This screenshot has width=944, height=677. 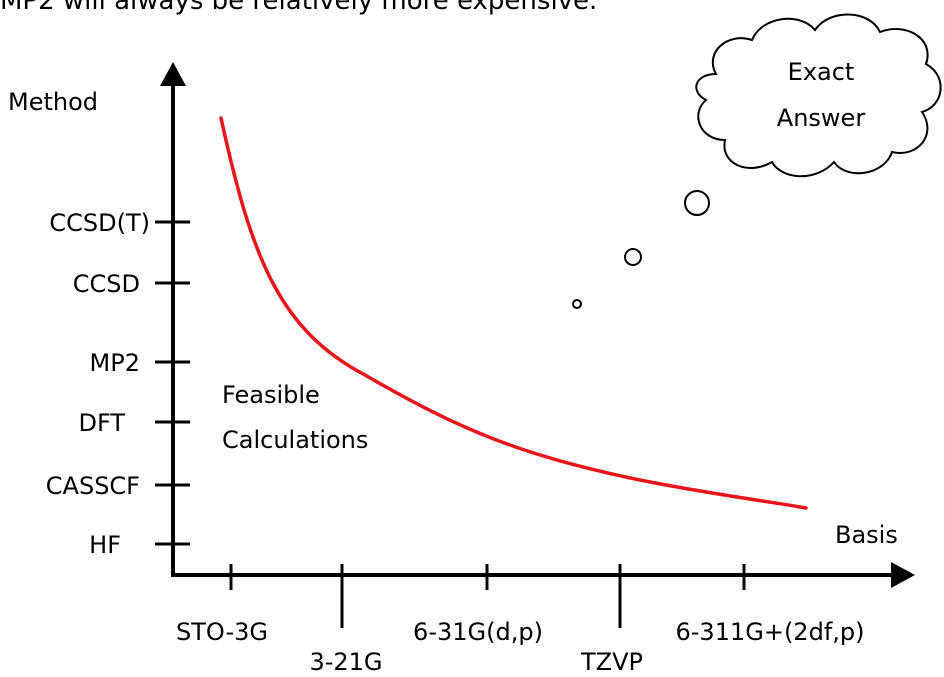 What do you see at coordinates (115, 363) in the screenshot?
I see `y-tick-label: MP2` at bounding box center [115, 363].